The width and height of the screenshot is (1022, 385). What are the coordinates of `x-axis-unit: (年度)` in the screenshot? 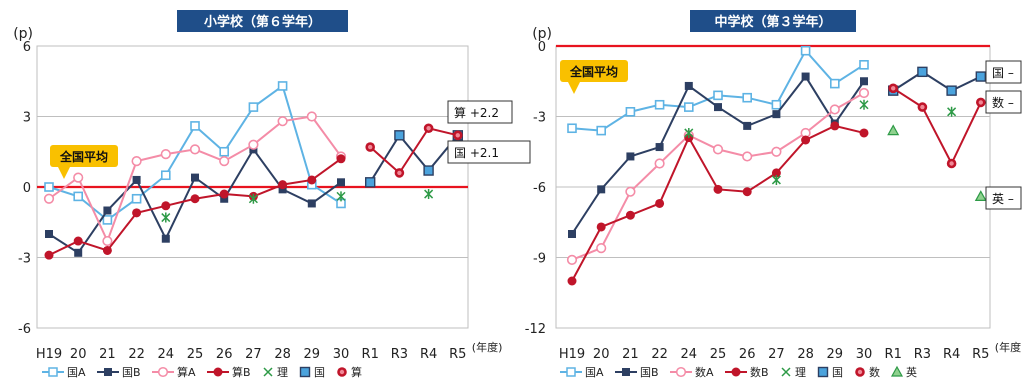 It's located at (1008, 347).